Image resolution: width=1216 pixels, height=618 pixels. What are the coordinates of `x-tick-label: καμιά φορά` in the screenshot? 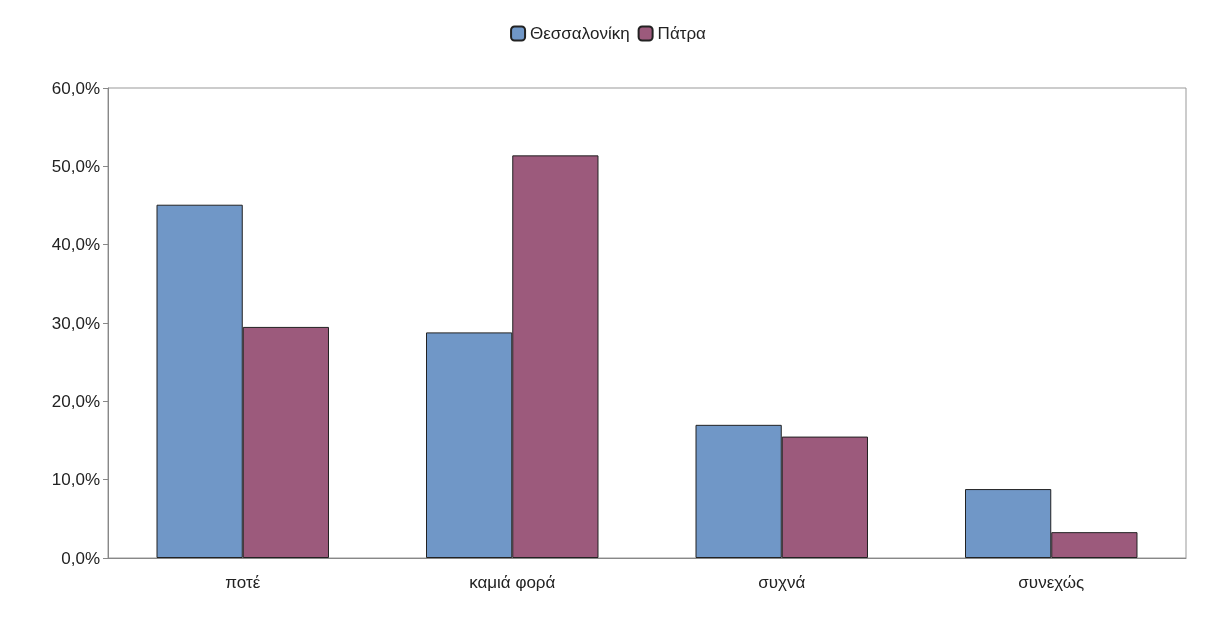 It's located at (512, 582).